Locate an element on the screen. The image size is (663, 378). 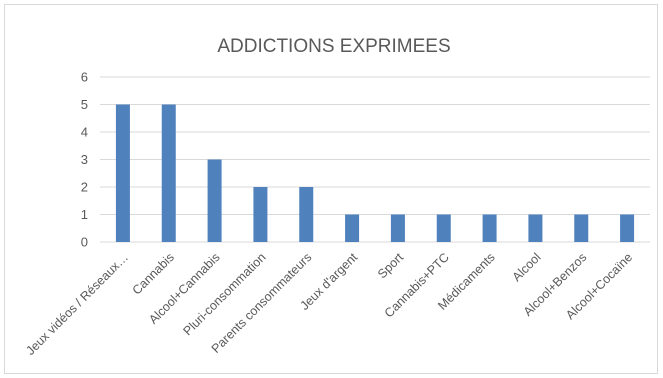
y-axis-ticks: 0 1 2 3 4 5 6 is located at coordinates (84, 160).